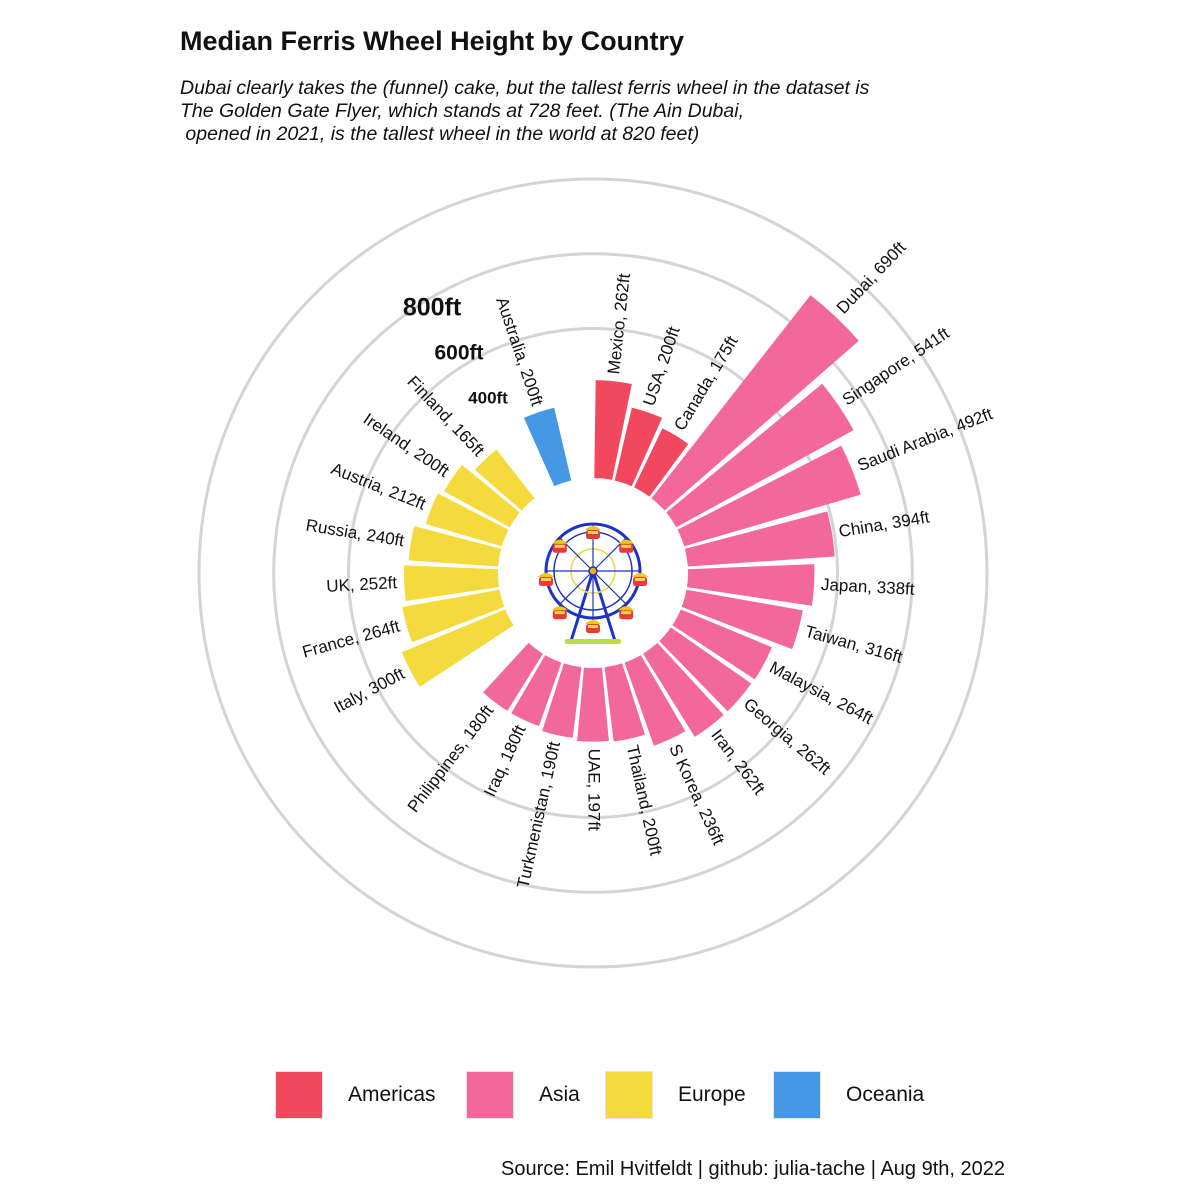  I want to click on bar-iran, so click(683, 689).